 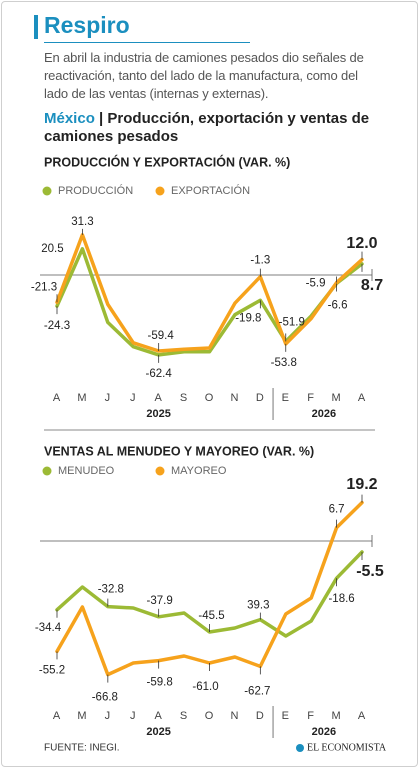 What do you see at coordinates (260, 261) in the screenshot?
I see `data-label: -1.3` at bounding box center [260, 261].